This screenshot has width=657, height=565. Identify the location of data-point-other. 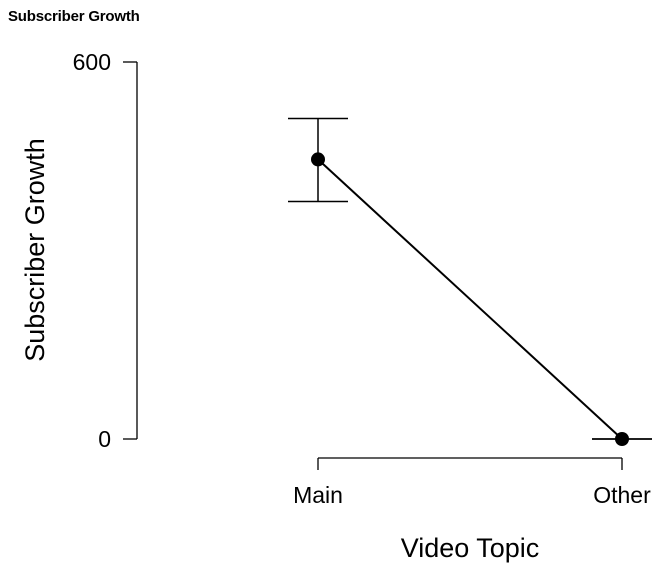
(622, 439).